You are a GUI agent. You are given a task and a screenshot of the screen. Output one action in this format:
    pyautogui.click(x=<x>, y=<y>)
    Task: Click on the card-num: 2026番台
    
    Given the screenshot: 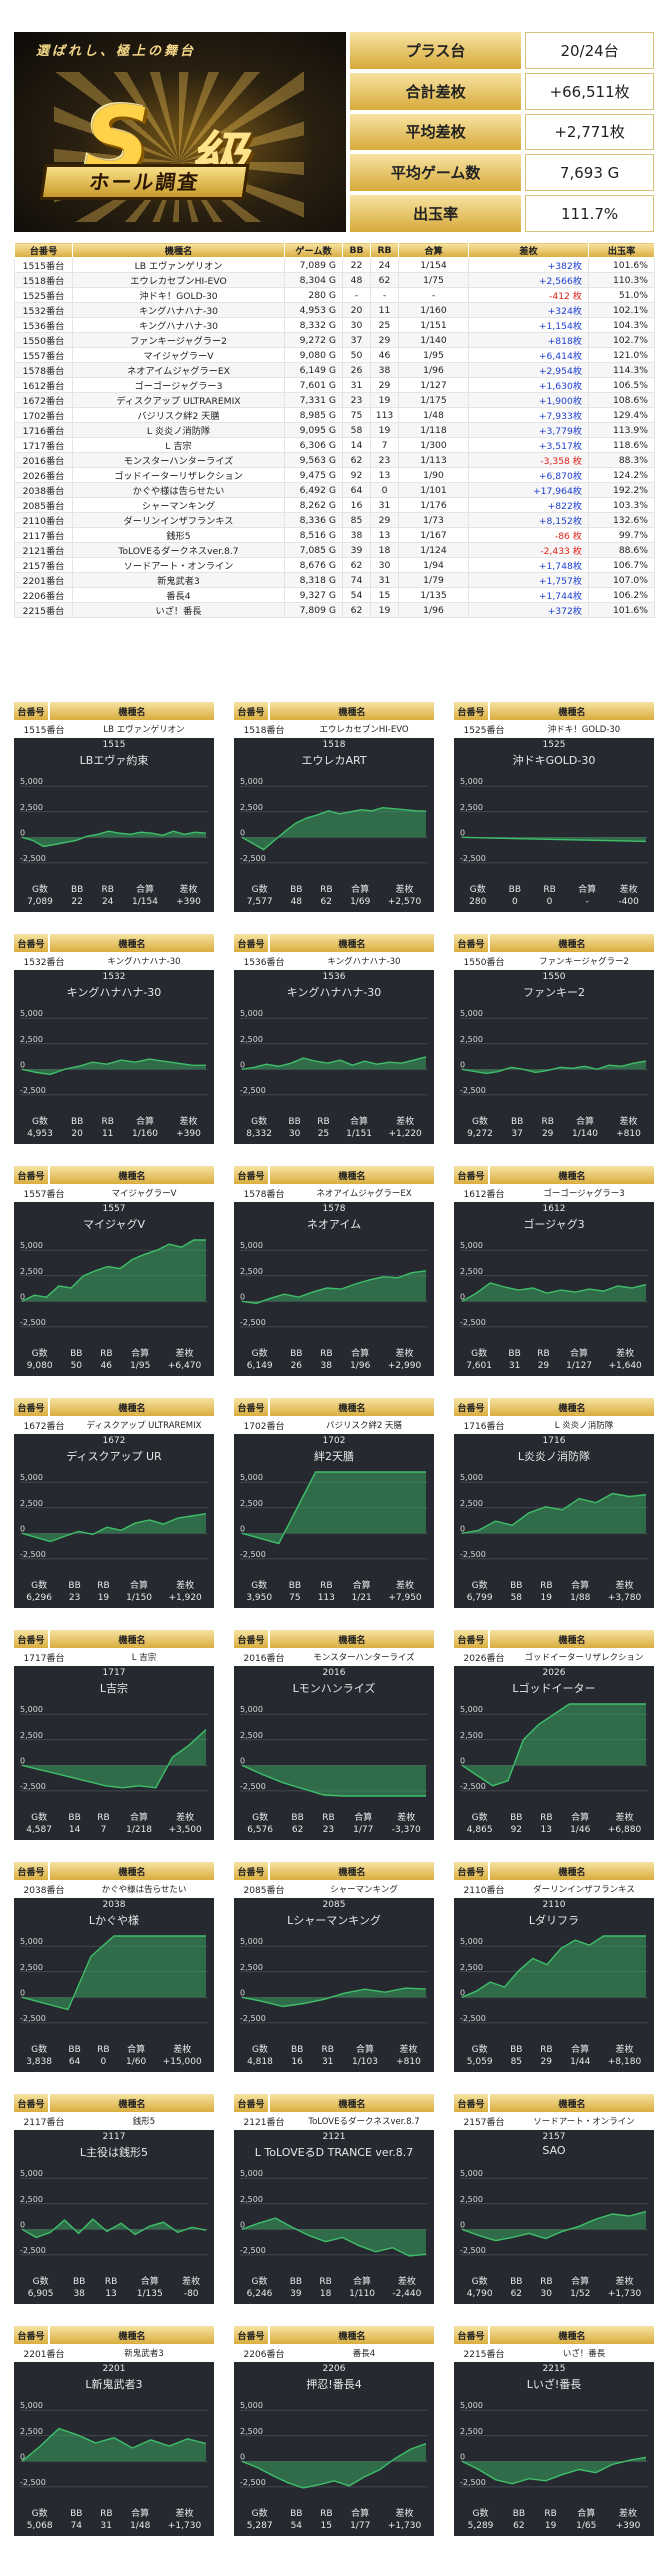 What is the action you would take?
    pyautogui.click(x=484, y=1658)
    